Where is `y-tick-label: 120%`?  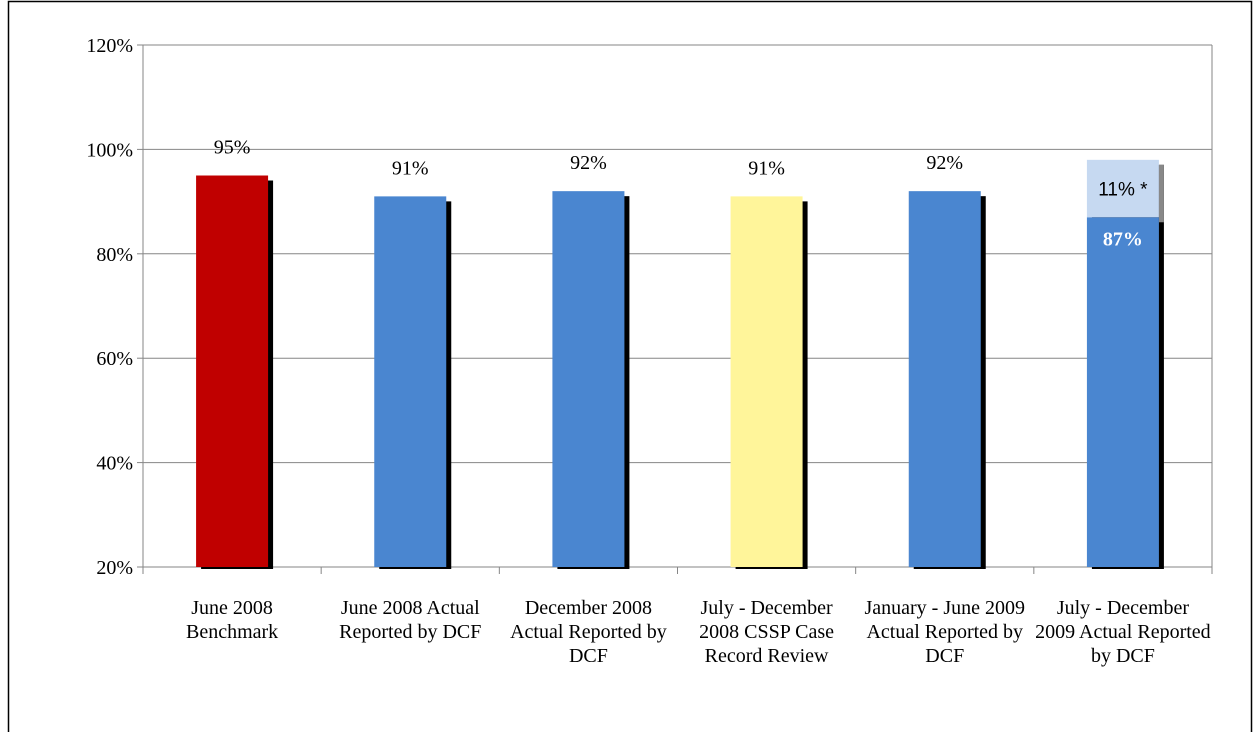 y-tick-label: 120% is located at coordinates (109, 46).